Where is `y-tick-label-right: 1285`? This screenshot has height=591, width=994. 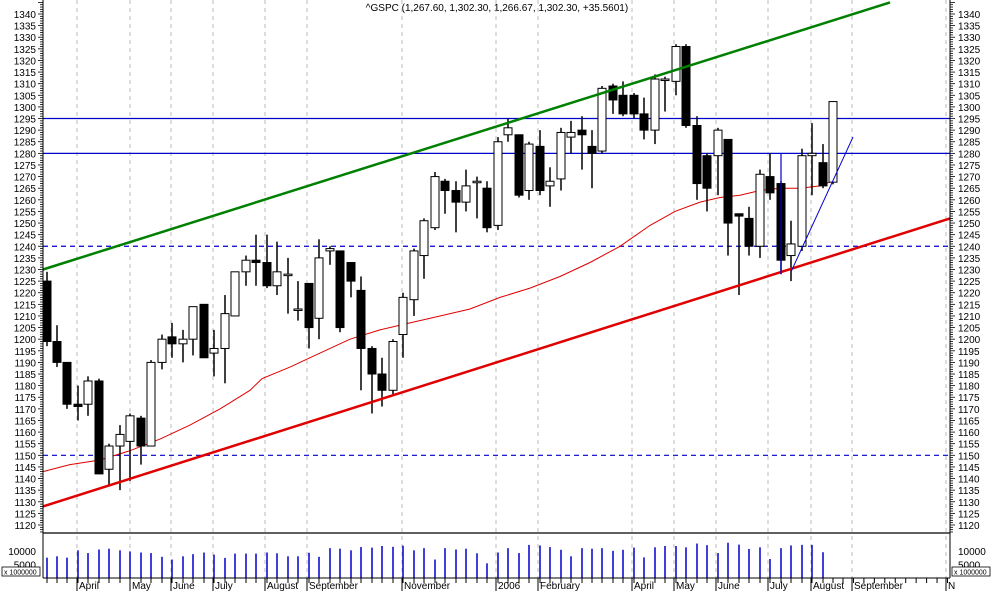 y-tick-label-right: 1285 is located at coordinates (969, 143).